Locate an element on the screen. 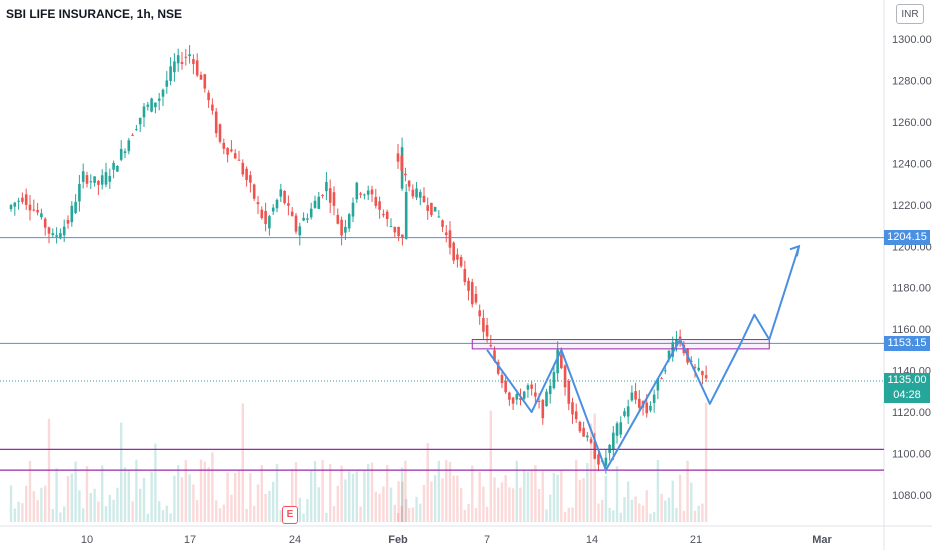  x-tick-label: 21 is located at coordinates (696, 540).